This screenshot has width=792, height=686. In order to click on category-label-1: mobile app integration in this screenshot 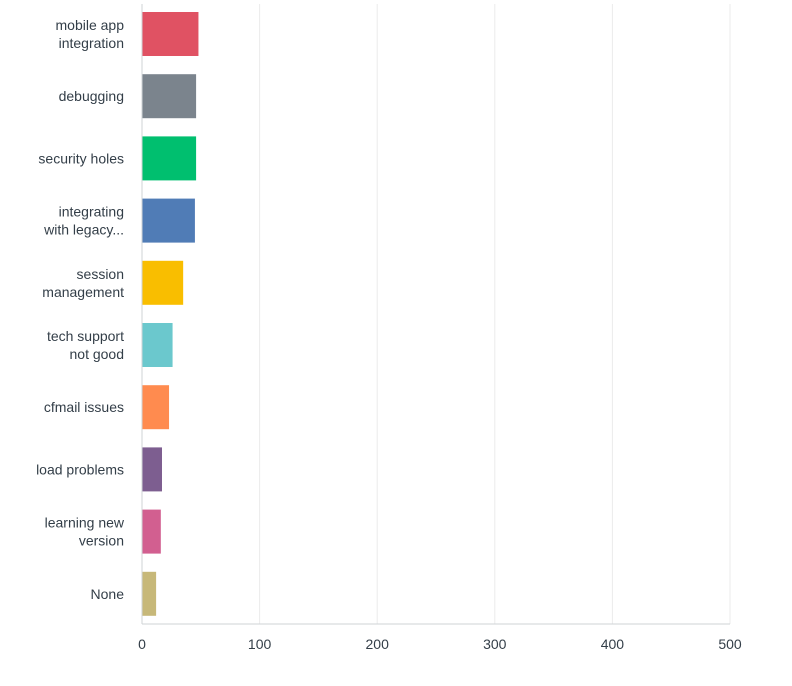, I will do `click(90, 34)`.